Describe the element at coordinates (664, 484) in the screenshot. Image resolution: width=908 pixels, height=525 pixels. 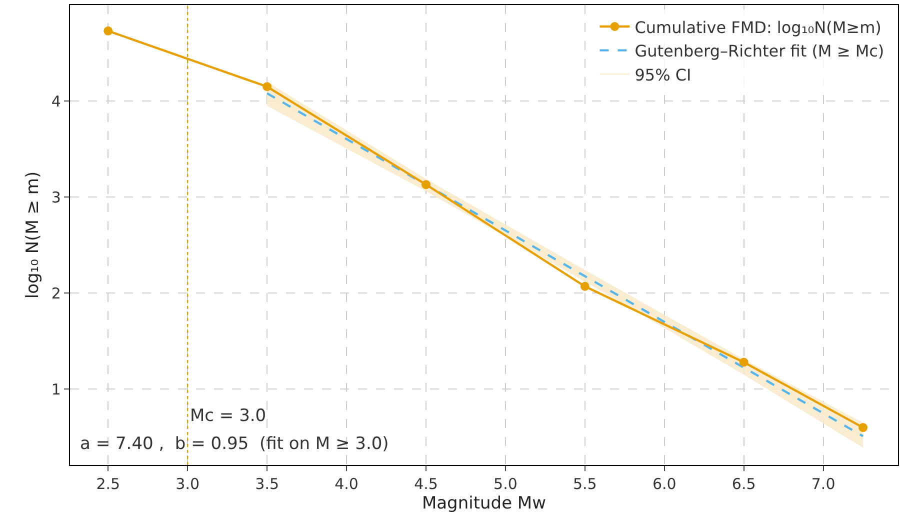
I see `x-tick-label: 6.0` at that location.